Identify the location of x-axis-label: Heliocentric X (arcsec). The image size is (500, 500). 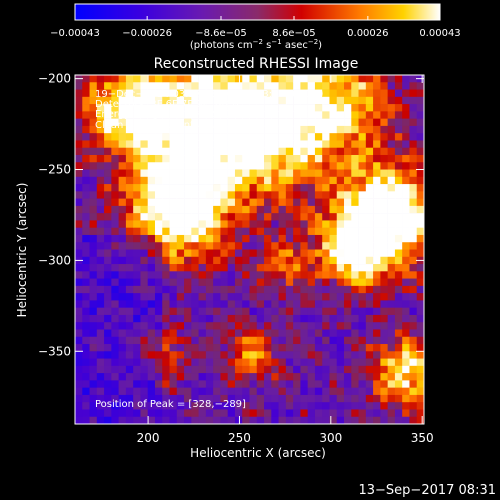
(258, 453).